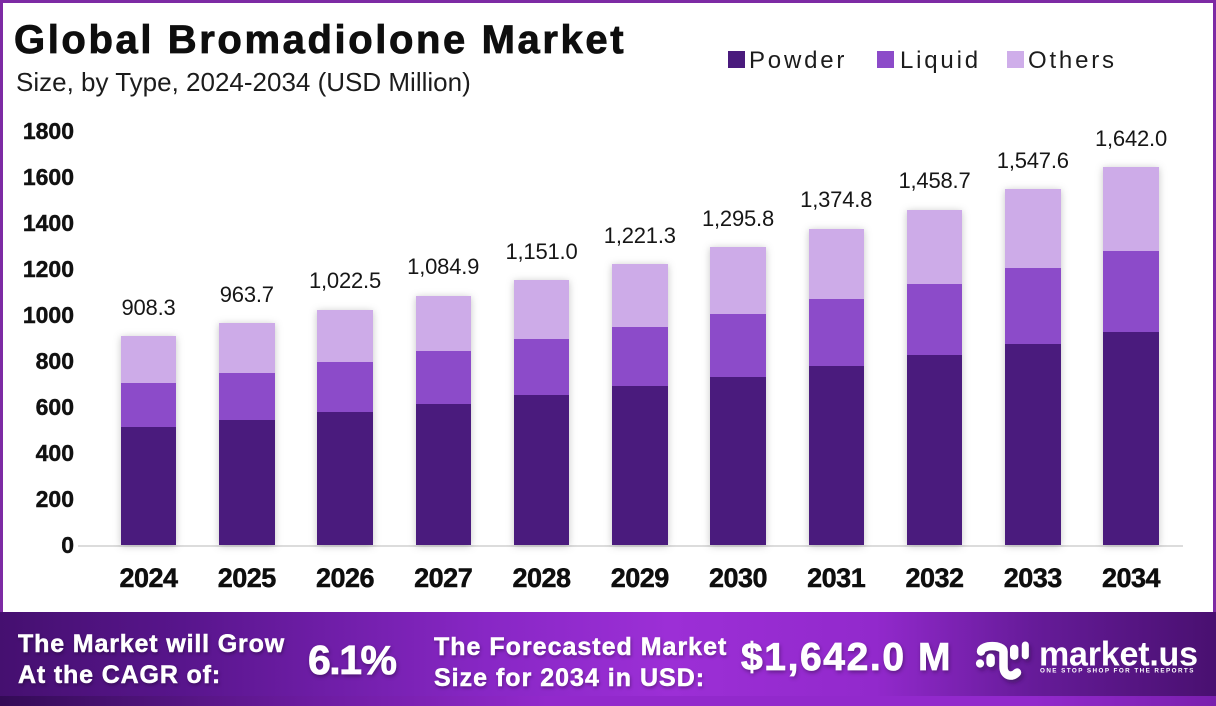 The height and width of the screenshot is (706, 1216). Describe the element at coordinates (1118, 654) in the screenshot. I see `svg-text: market.us` at that location.